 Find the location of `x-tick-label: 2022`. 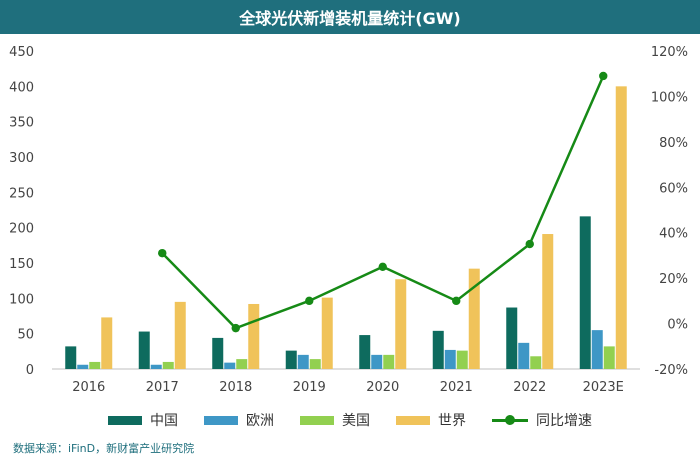

x-tick-label: 2022 is located at coordinates (529, 387).